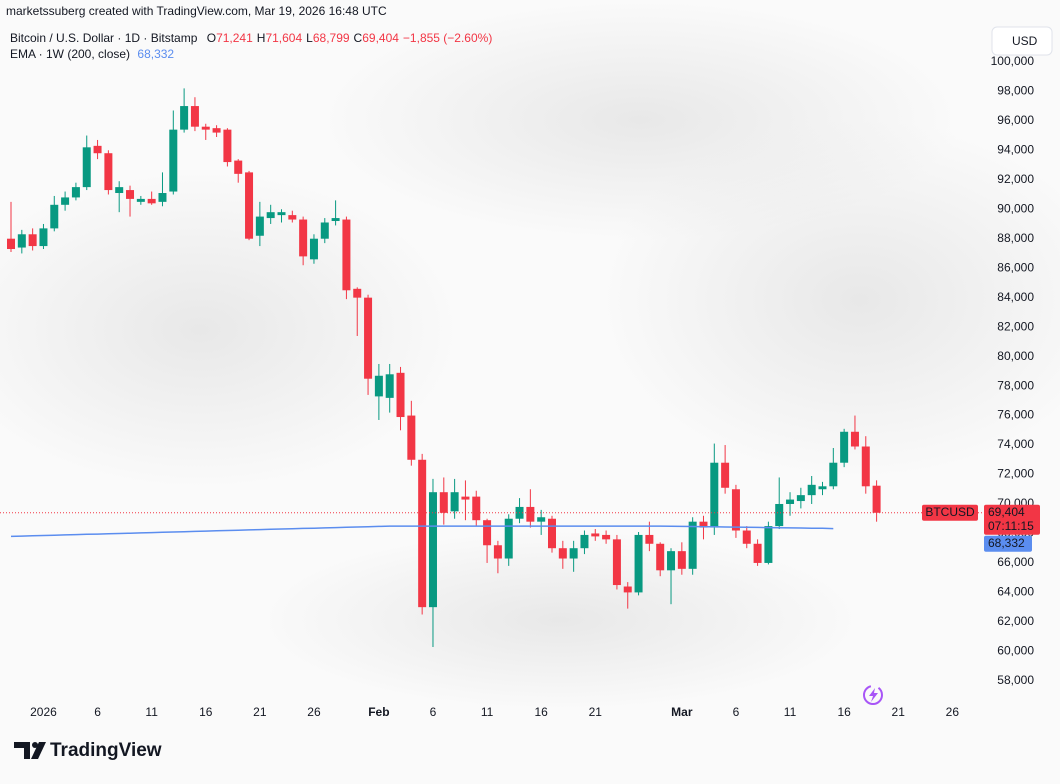 This screenshot has width=1060, height=784. Describe the element at coordinates (1015, 208) in the screenshot. I see `y-tick-label: 90,000` at that location.